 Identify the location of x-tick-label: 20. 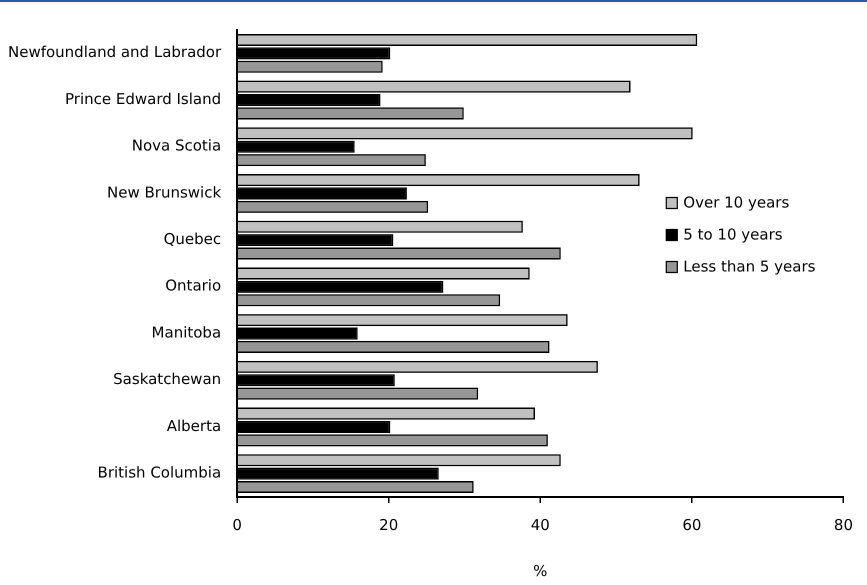
(388, 525).